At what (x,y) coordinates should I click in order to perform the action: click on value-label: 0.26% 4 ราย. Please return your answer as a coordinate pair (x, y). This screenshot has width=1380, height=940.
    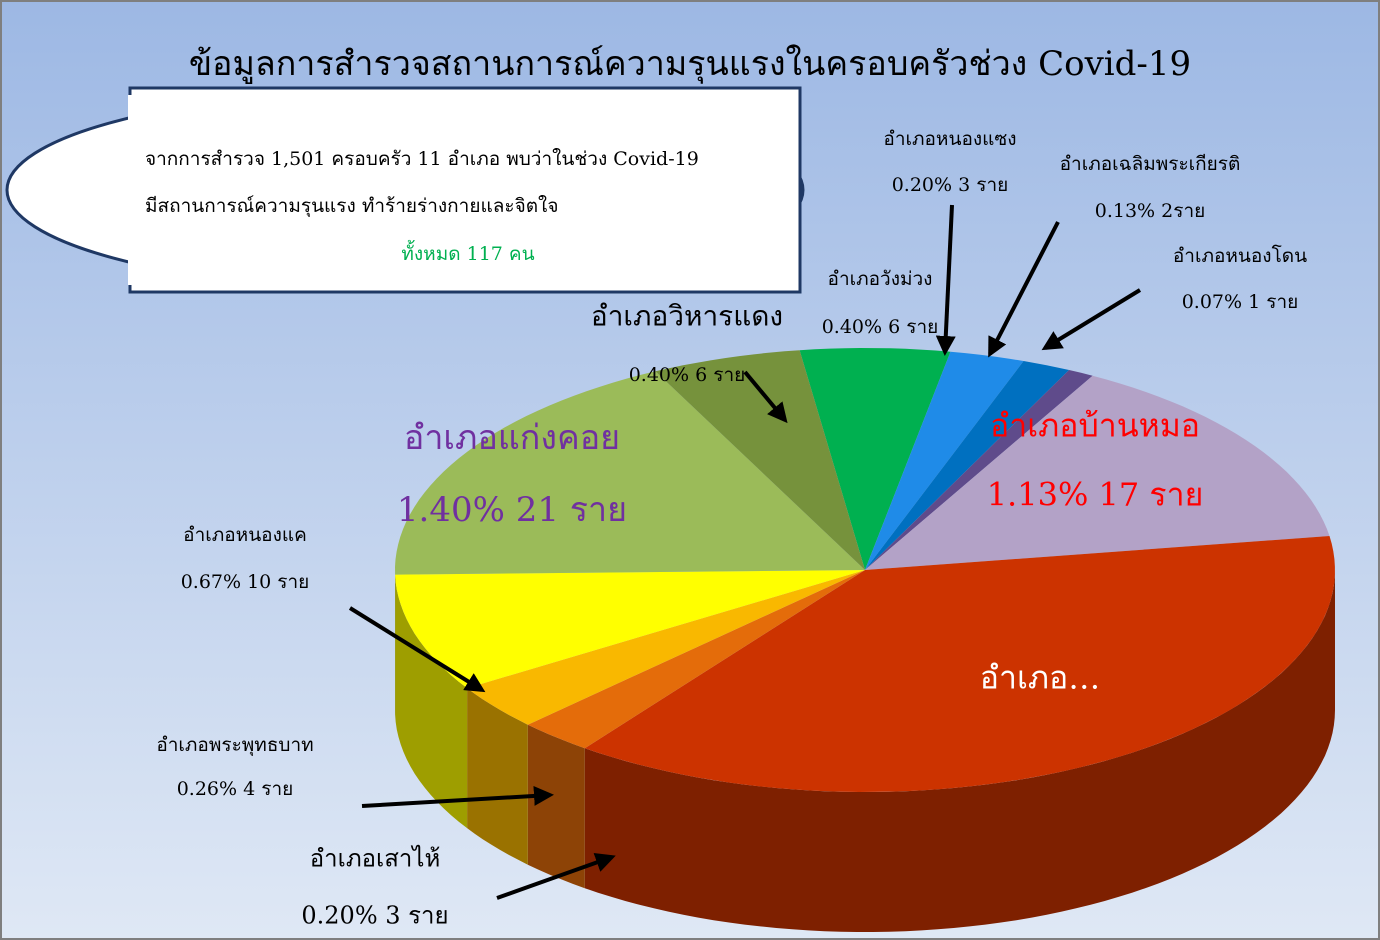
    Looking at the image, I should click on (235, 789).